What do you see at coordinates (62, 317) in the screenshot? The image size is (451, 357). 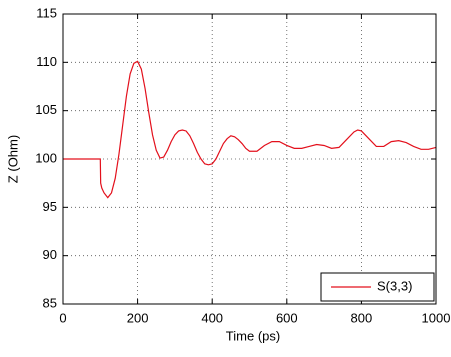 I see `x-tick-label: 0` at bounding box center [62, 317].